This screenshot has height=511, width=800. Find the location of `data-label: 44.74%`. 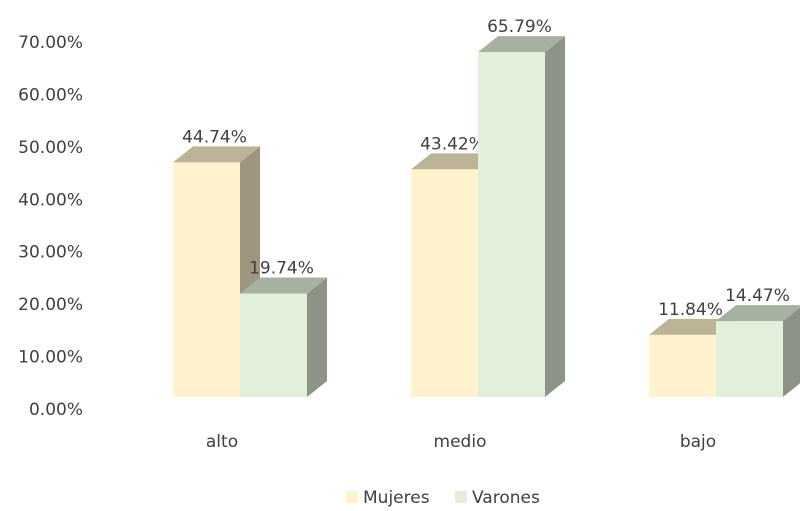

data-label: 44.74% is located at coordinates (214, 137).